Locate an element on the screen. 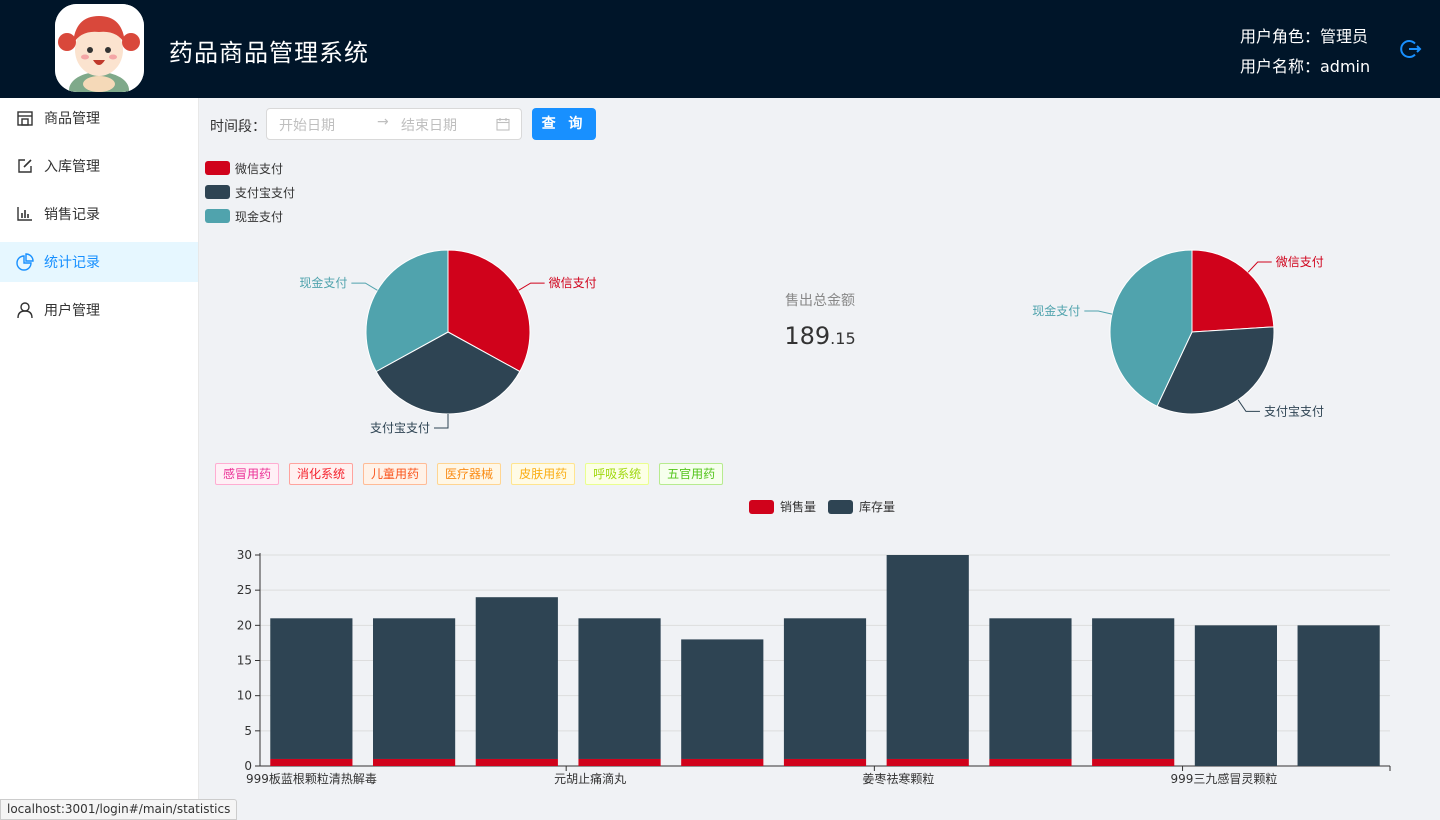  user-role: 用户角色：管理员 is located at coordinates (1304, 36).